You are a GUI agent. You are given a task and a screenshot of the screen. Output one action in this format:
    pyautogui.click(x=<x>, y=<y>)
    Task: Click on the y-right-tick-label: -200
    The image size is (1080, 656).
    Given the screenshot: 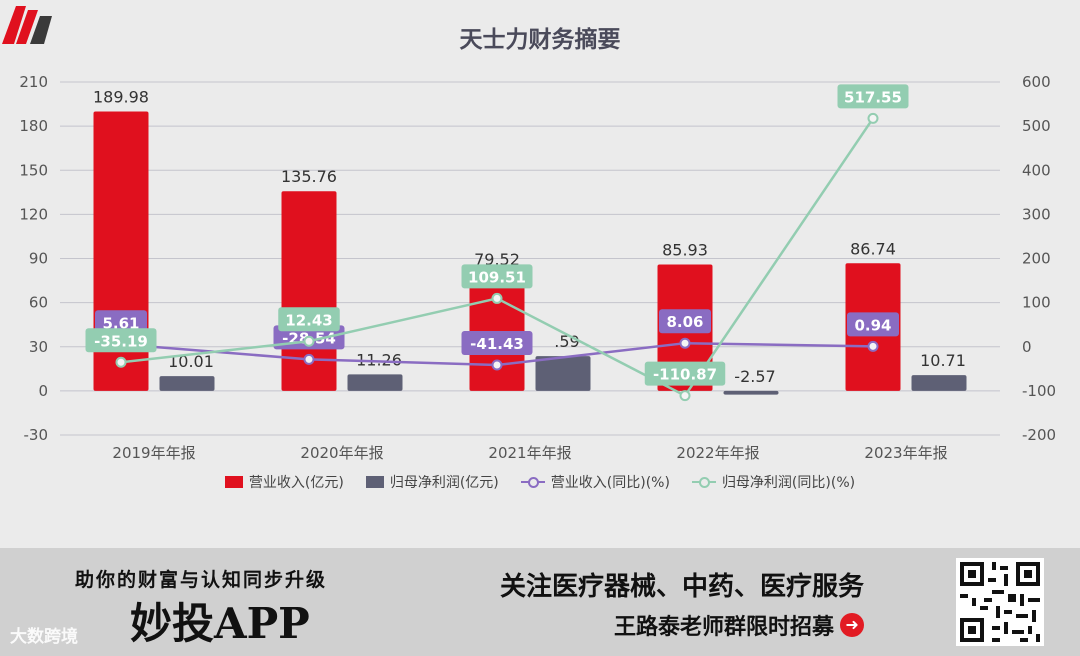 What is the action you would take?
    pyautogui.click(x=1039, y=435)
    